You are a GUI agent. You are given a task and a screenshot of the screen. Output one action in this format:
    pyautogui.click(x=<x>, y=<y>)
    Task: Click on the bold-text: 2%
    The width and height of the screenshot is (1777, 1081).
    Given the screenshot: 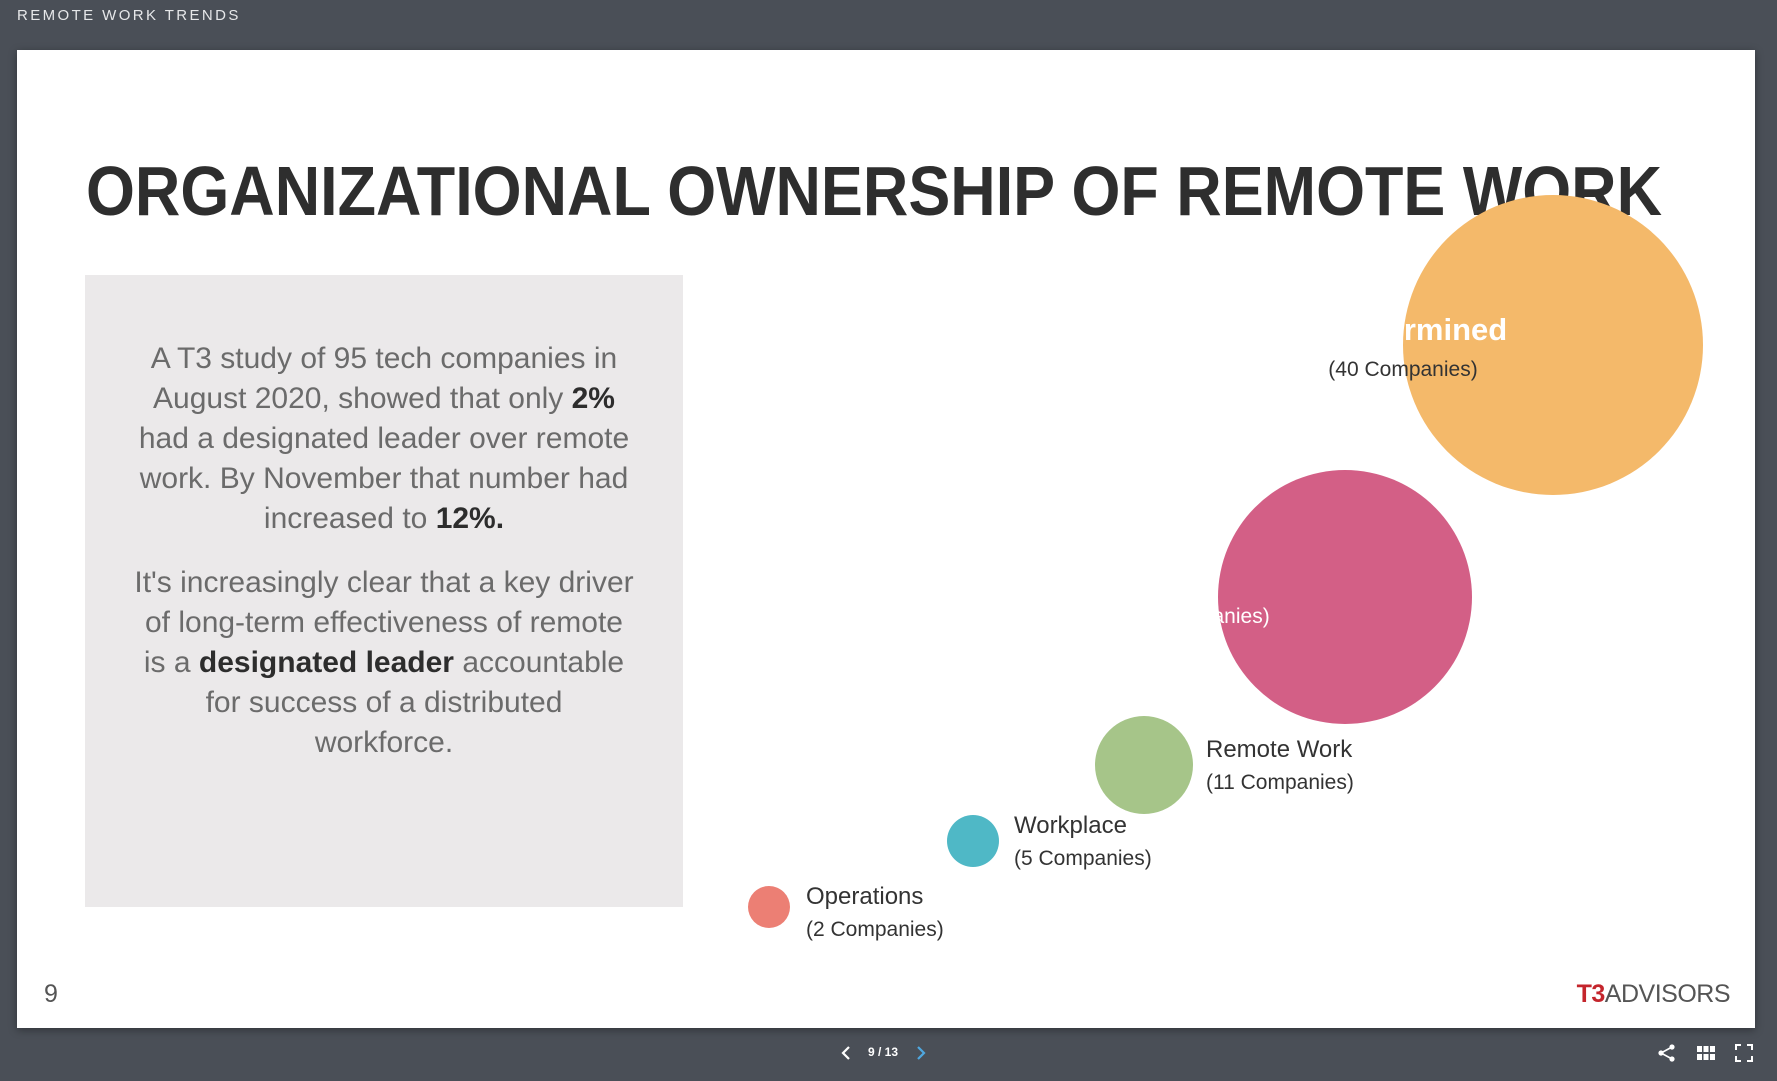 What is the action you would take?
    pyautogui.click(x=593, y=398)
    